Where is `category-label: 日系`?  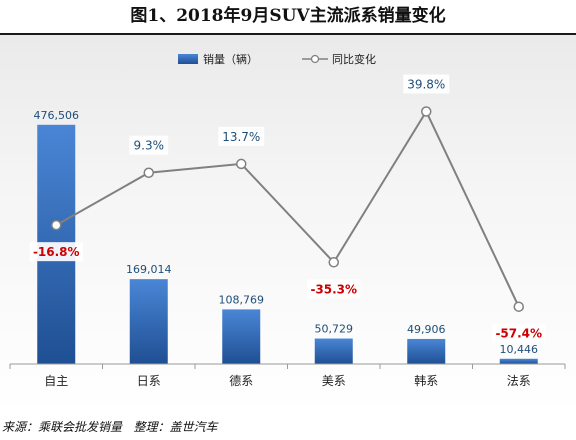
category-label: 日系 is located at coordinates (149, 381).